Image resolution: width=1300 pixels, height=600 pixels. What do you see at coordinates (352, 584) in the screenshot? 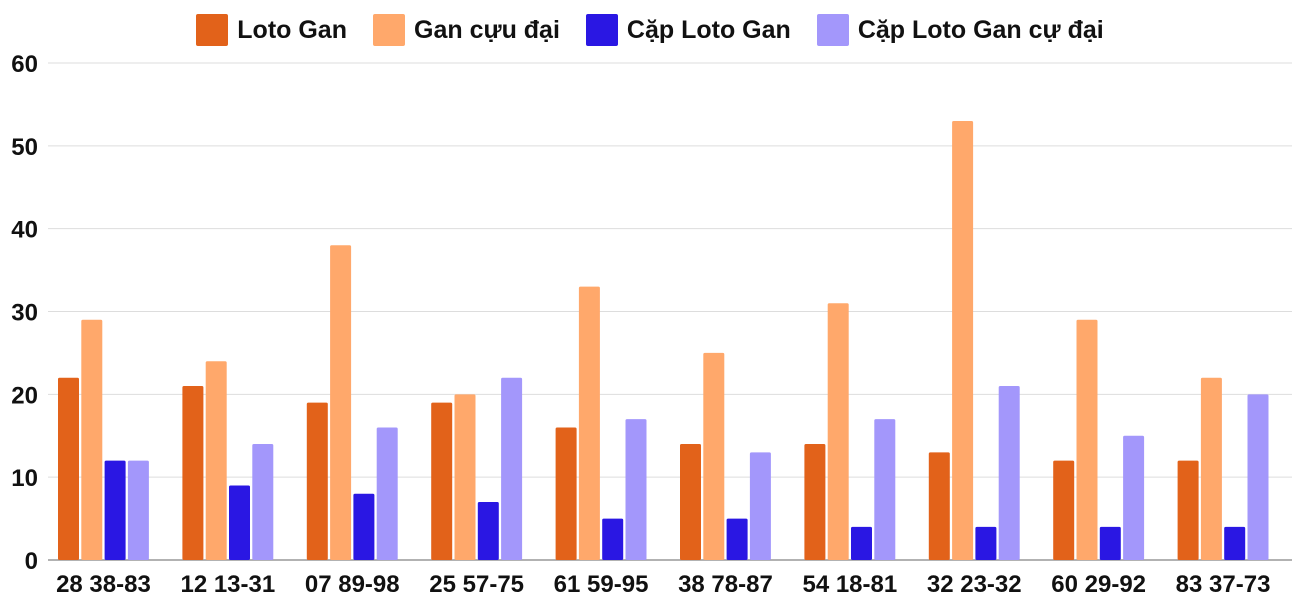
I see `x-tick-label-2: 07 89-98` at bounding box center [352, 584].